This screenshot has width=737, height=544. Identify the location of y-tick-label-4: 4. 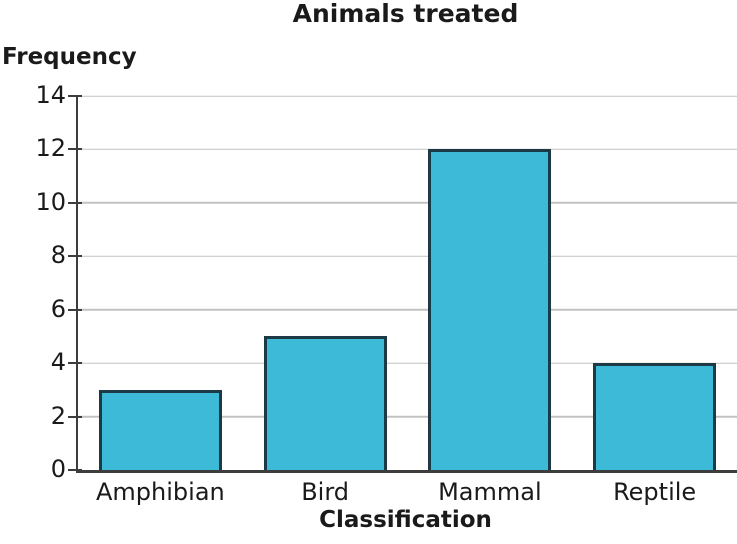
(58, 361).